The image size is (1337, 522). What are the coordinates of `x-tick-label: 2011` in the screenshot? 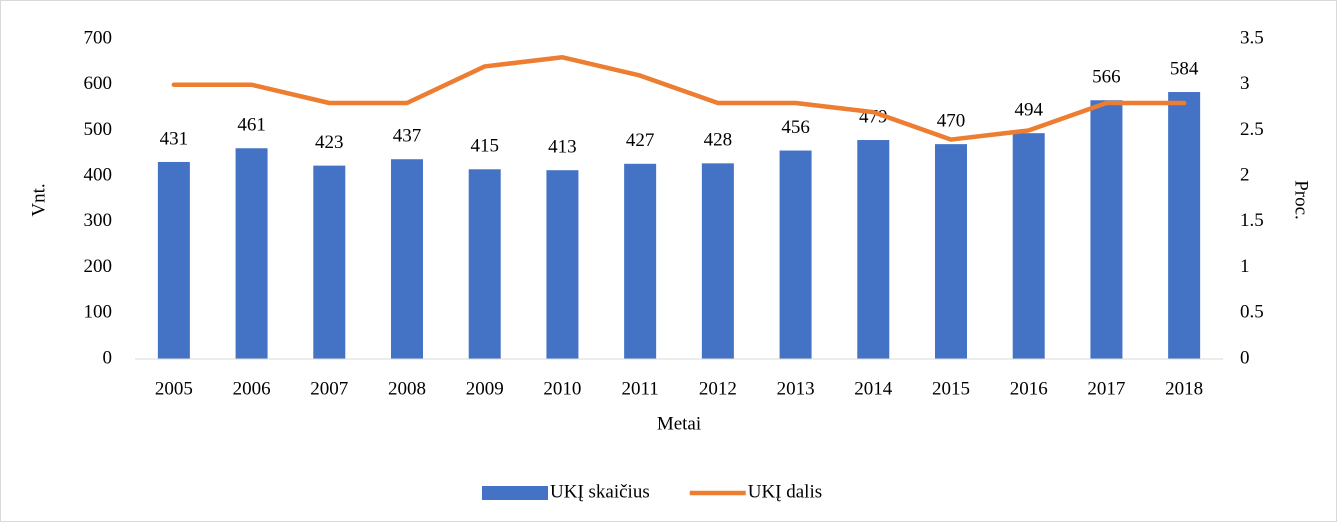 It's located at (639, 388).